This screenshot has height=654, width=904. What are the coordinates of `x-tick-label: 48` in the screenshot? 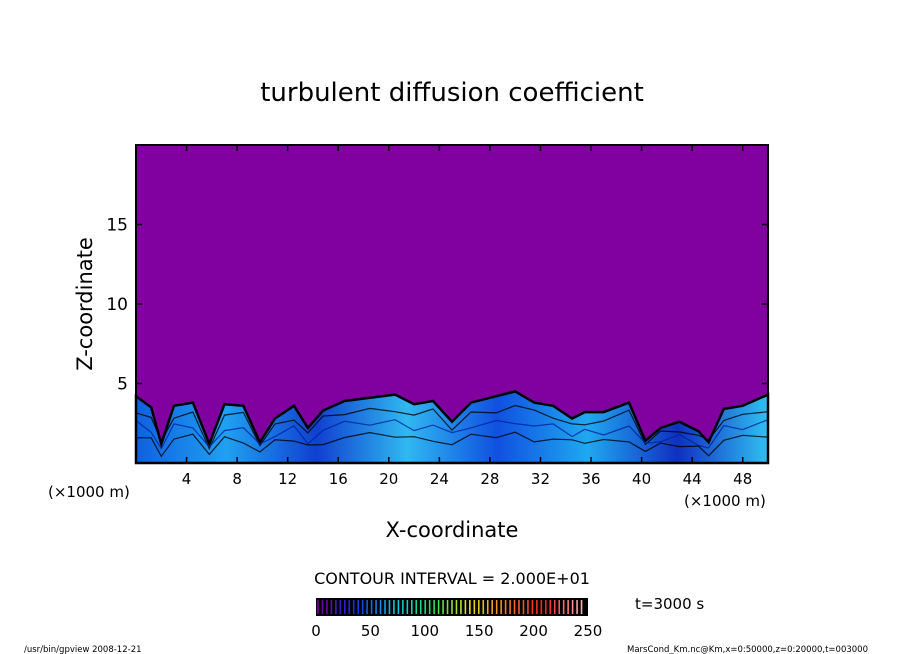 It's located at (742, 479).